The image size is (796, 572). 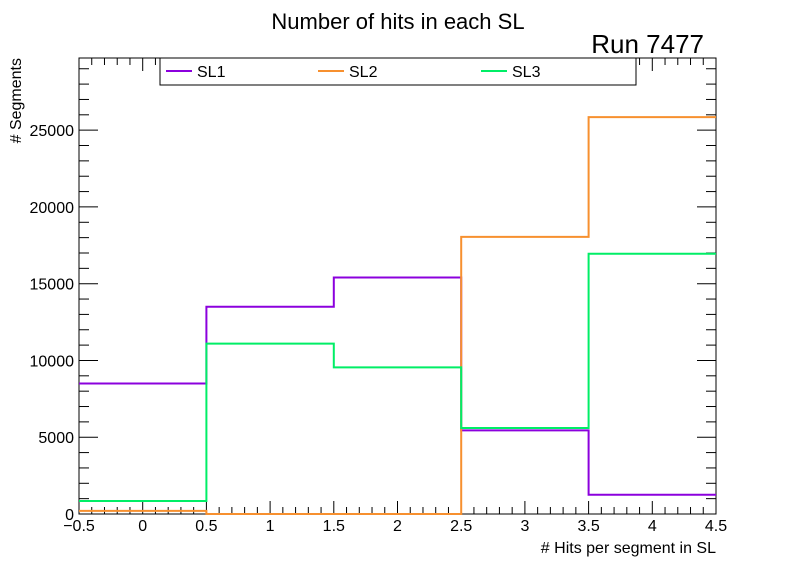 I want to click on x-axis-label: # Hits per segment in SL, so click(x=628, y=548).